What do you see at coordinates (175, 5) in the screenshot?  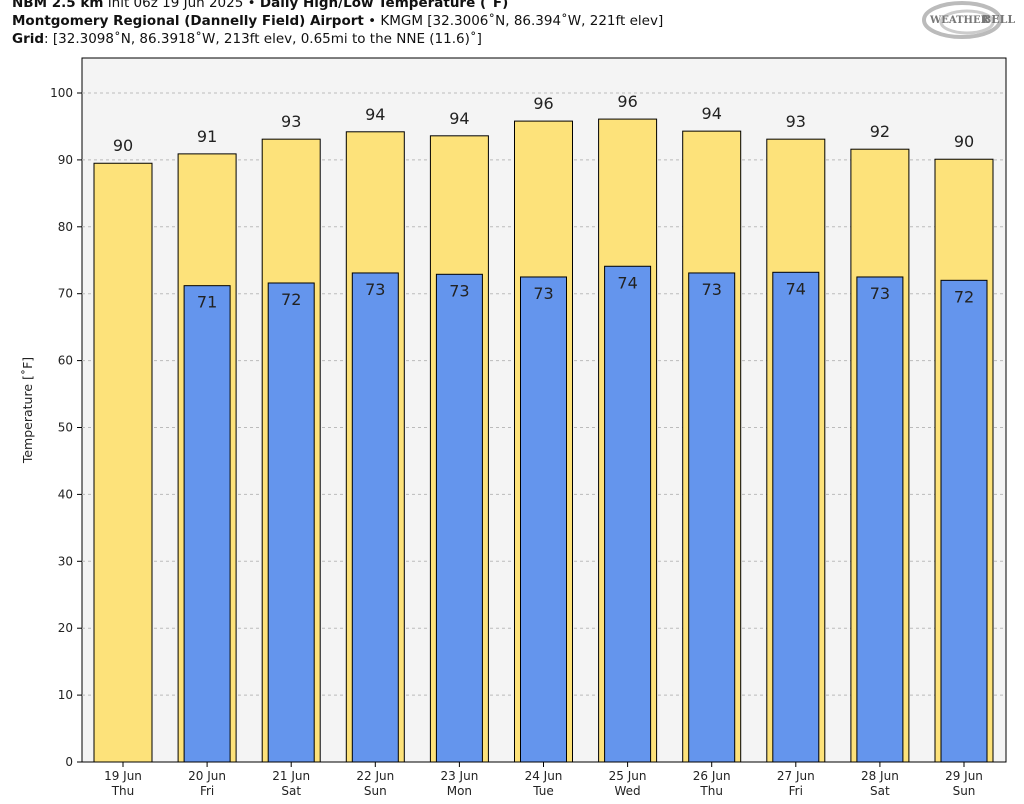 I see `init-time: Init 06z 19 Jun 2025` at bounding box center [175, 5].